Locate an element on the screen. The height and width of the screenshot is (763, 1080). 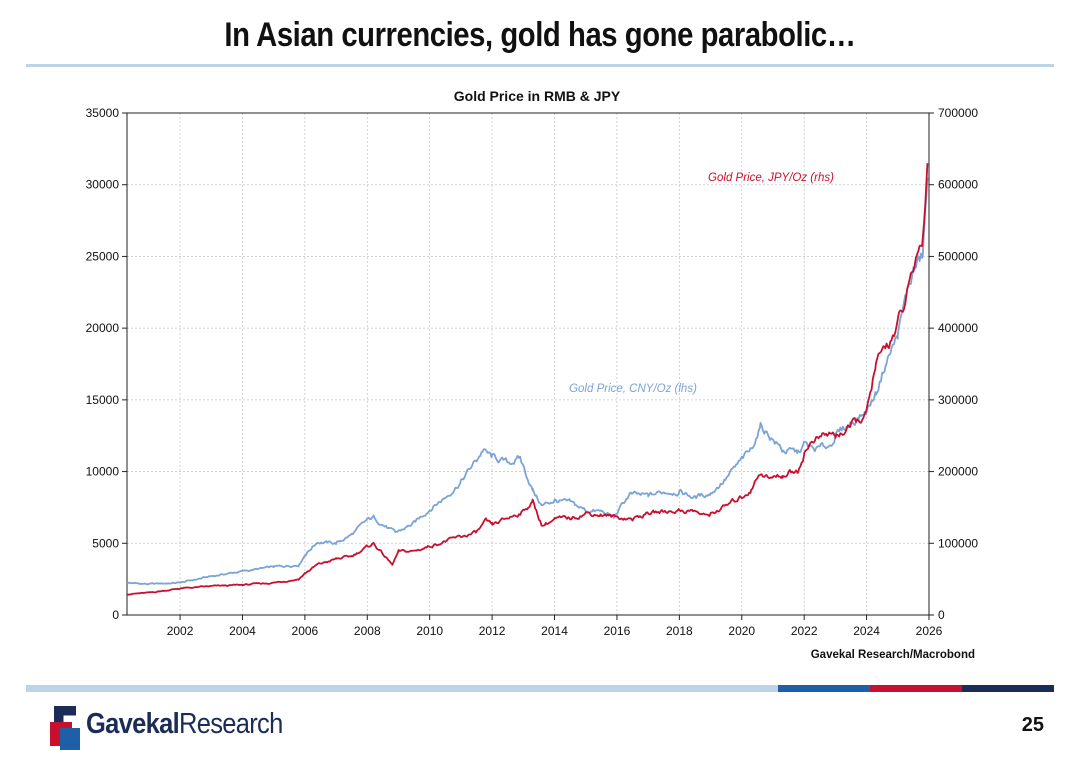
annotation-jpy: Gold Price, JPY/Oz (rhs) is located at coordinates (771, 178).